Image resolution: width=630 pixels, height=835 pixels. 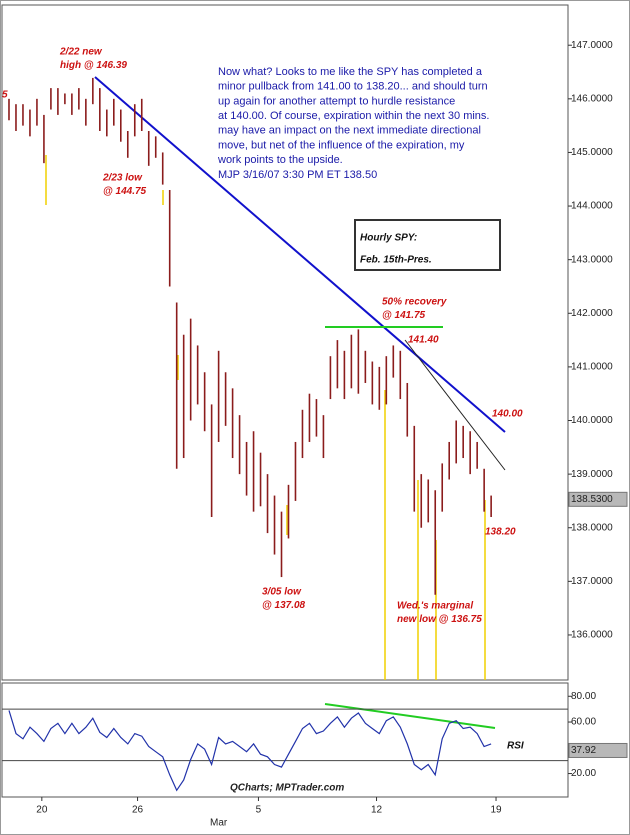 What do you see at coordinates (592, 581) in the screenshot?
I see `y-tick-label: 137.0000` at bounding box center [592, 581].